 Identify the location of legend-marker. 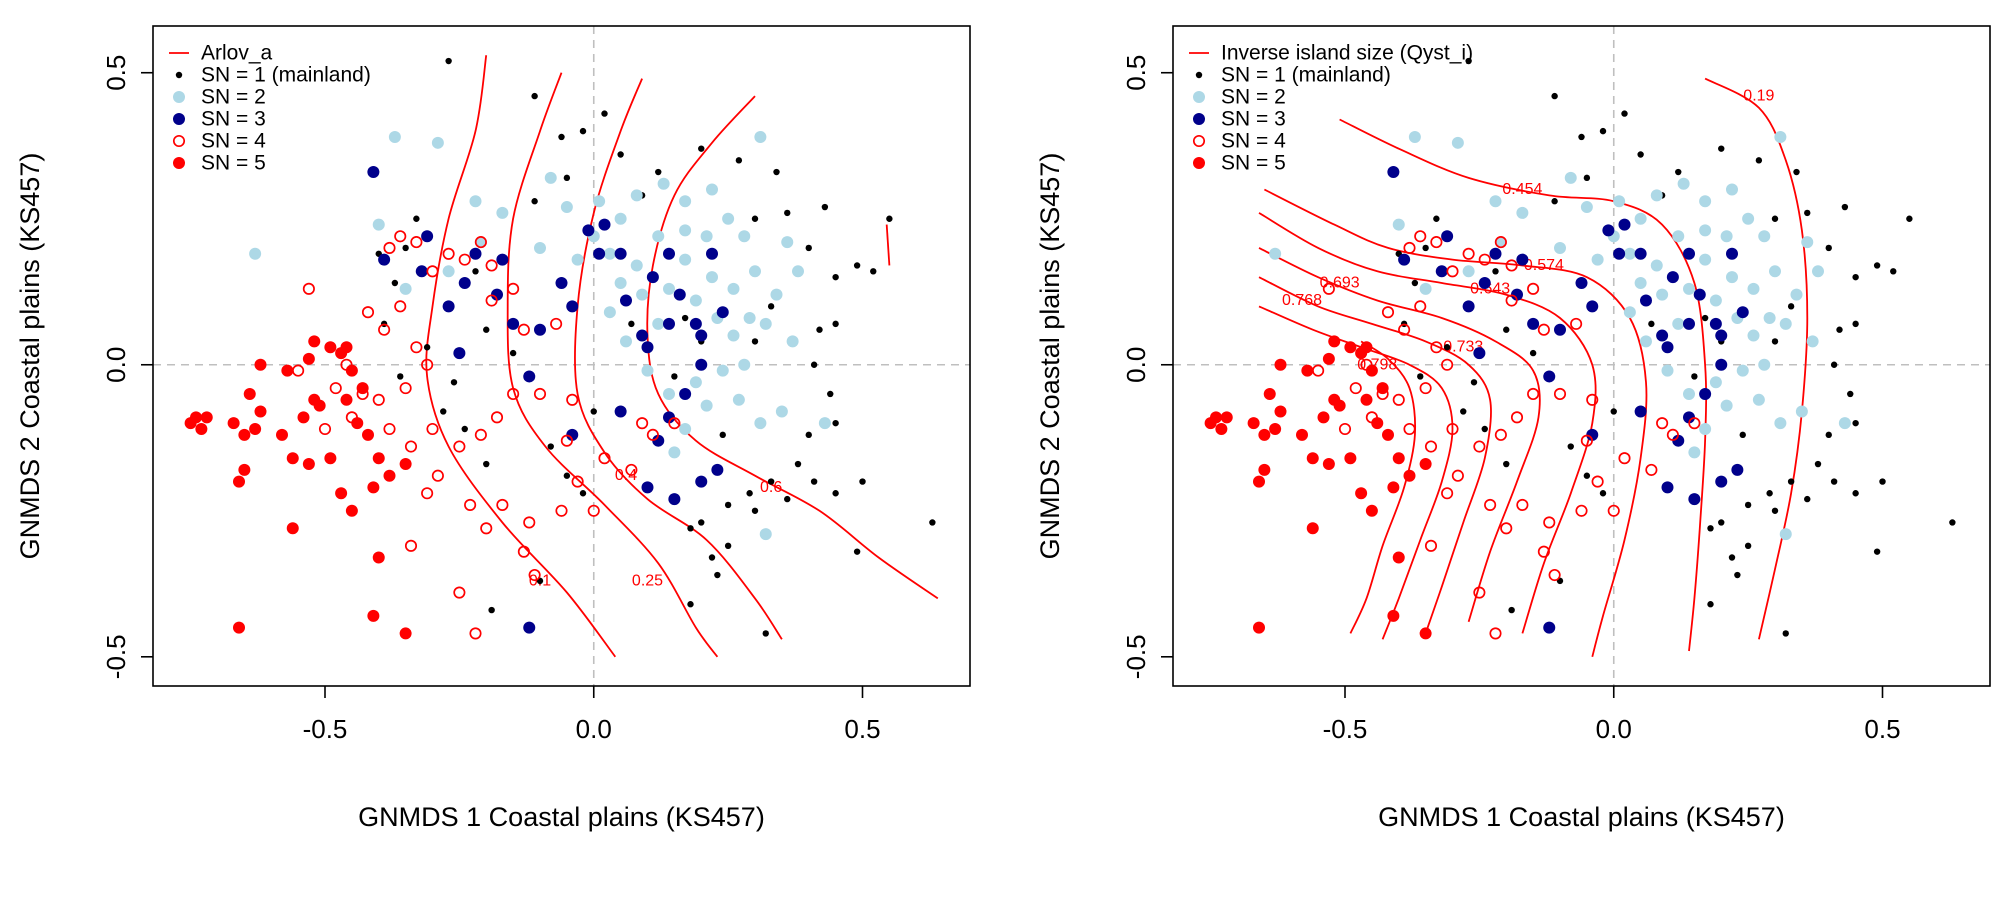
(179, 119).